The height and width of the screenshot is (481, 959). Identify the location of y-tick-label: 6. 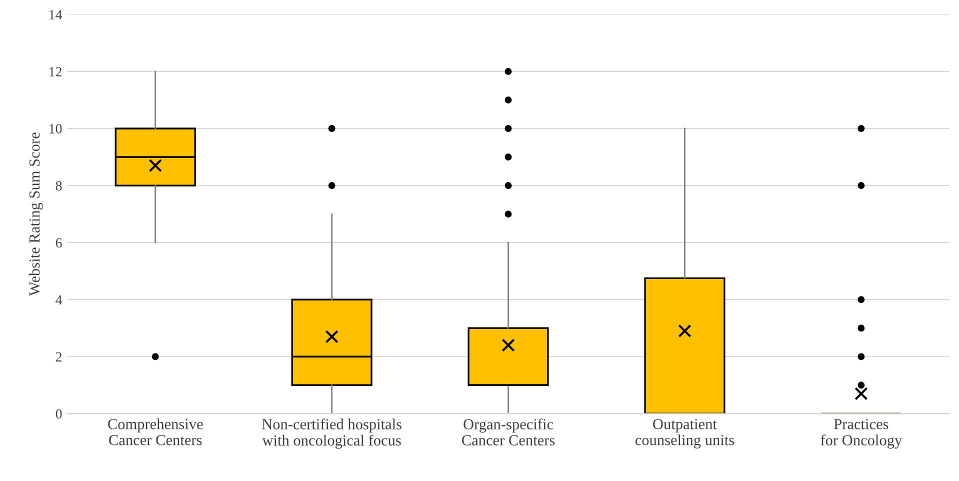
(59, 243).